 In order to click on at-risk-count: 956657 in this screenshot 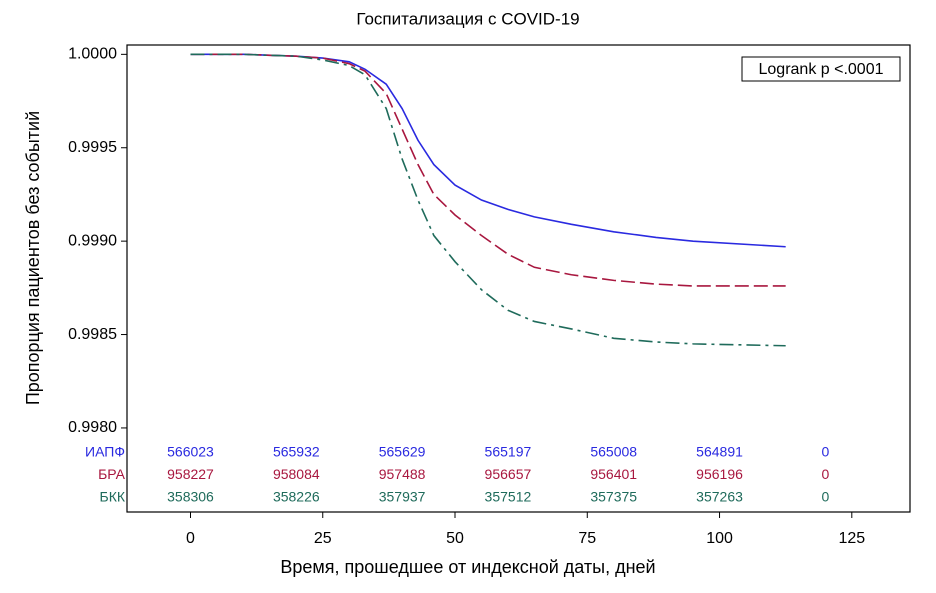, I will do `click(508, 474)`.